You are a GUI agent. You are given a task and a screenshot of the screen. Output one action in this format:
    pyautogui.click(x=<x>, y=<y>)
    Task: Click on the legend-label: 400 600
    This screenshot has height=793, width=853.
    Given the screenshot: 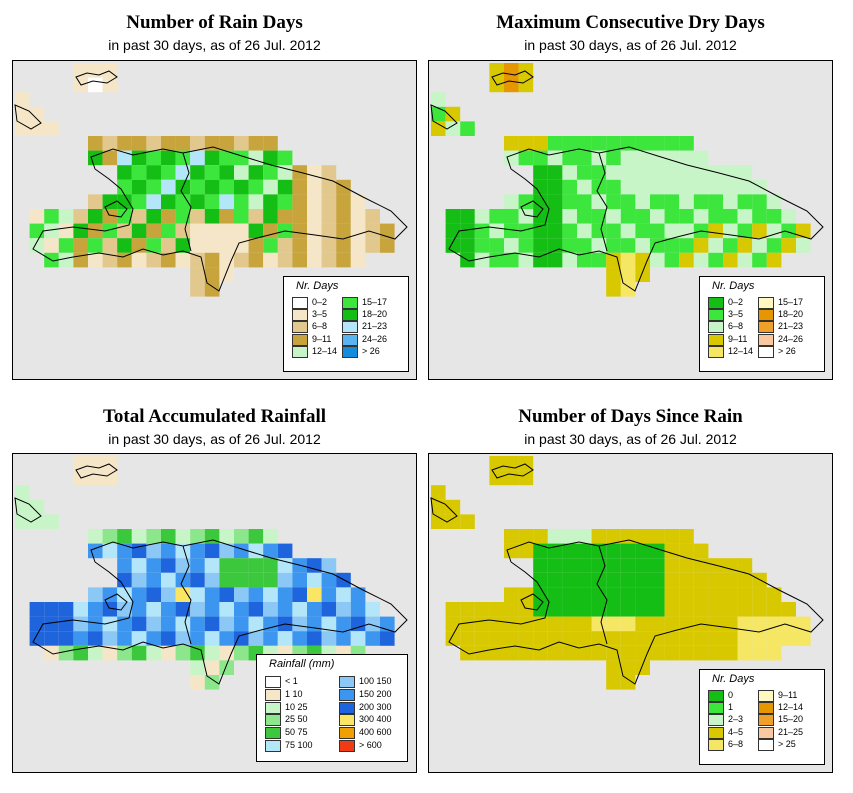 What is the action you would take?
    pyautogui.click(x=375, y=732)
    